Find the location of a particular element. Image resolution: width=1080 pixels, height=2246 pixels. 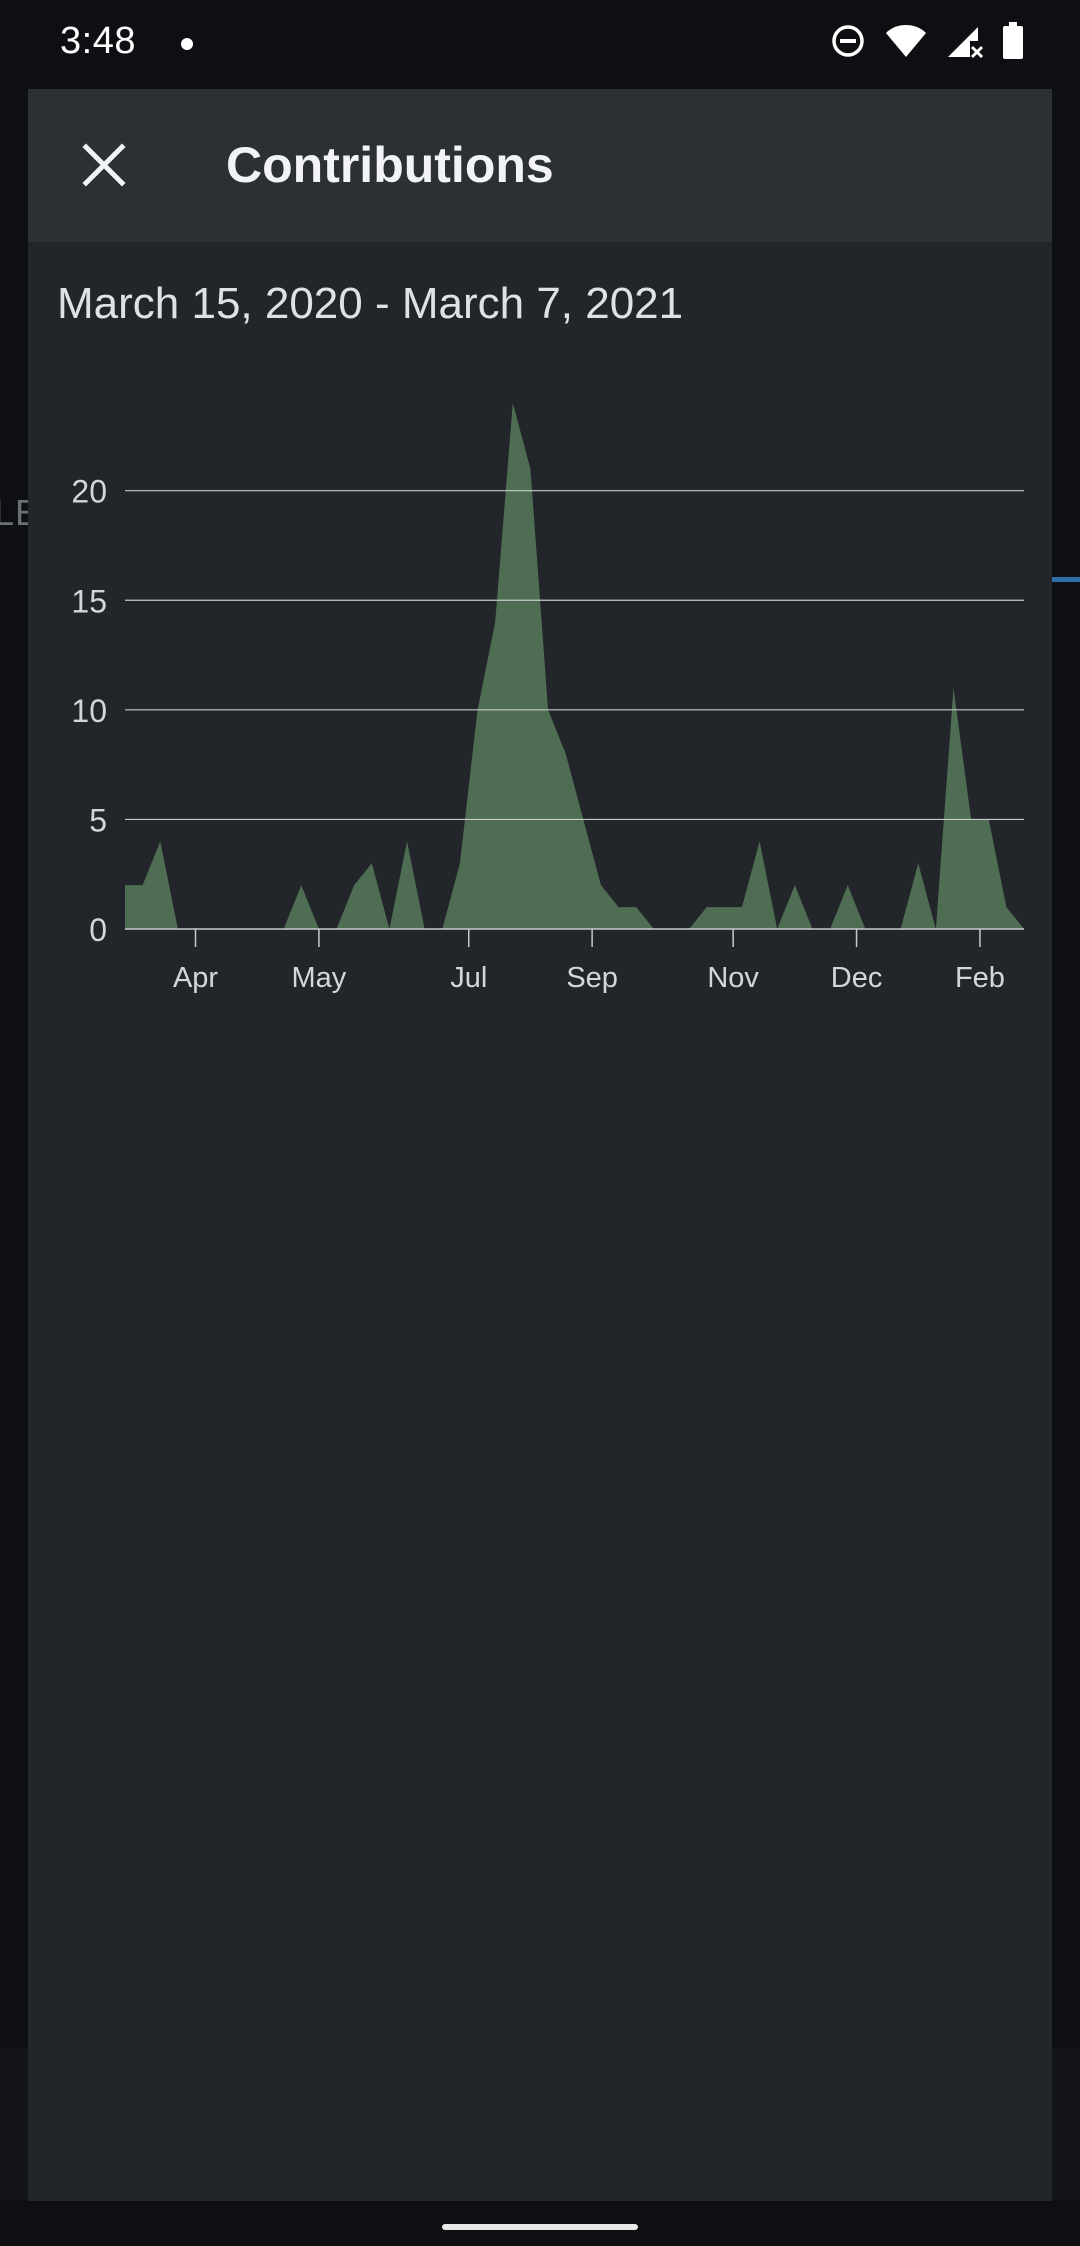

battery-icon is located at coordinates (1013, 43).